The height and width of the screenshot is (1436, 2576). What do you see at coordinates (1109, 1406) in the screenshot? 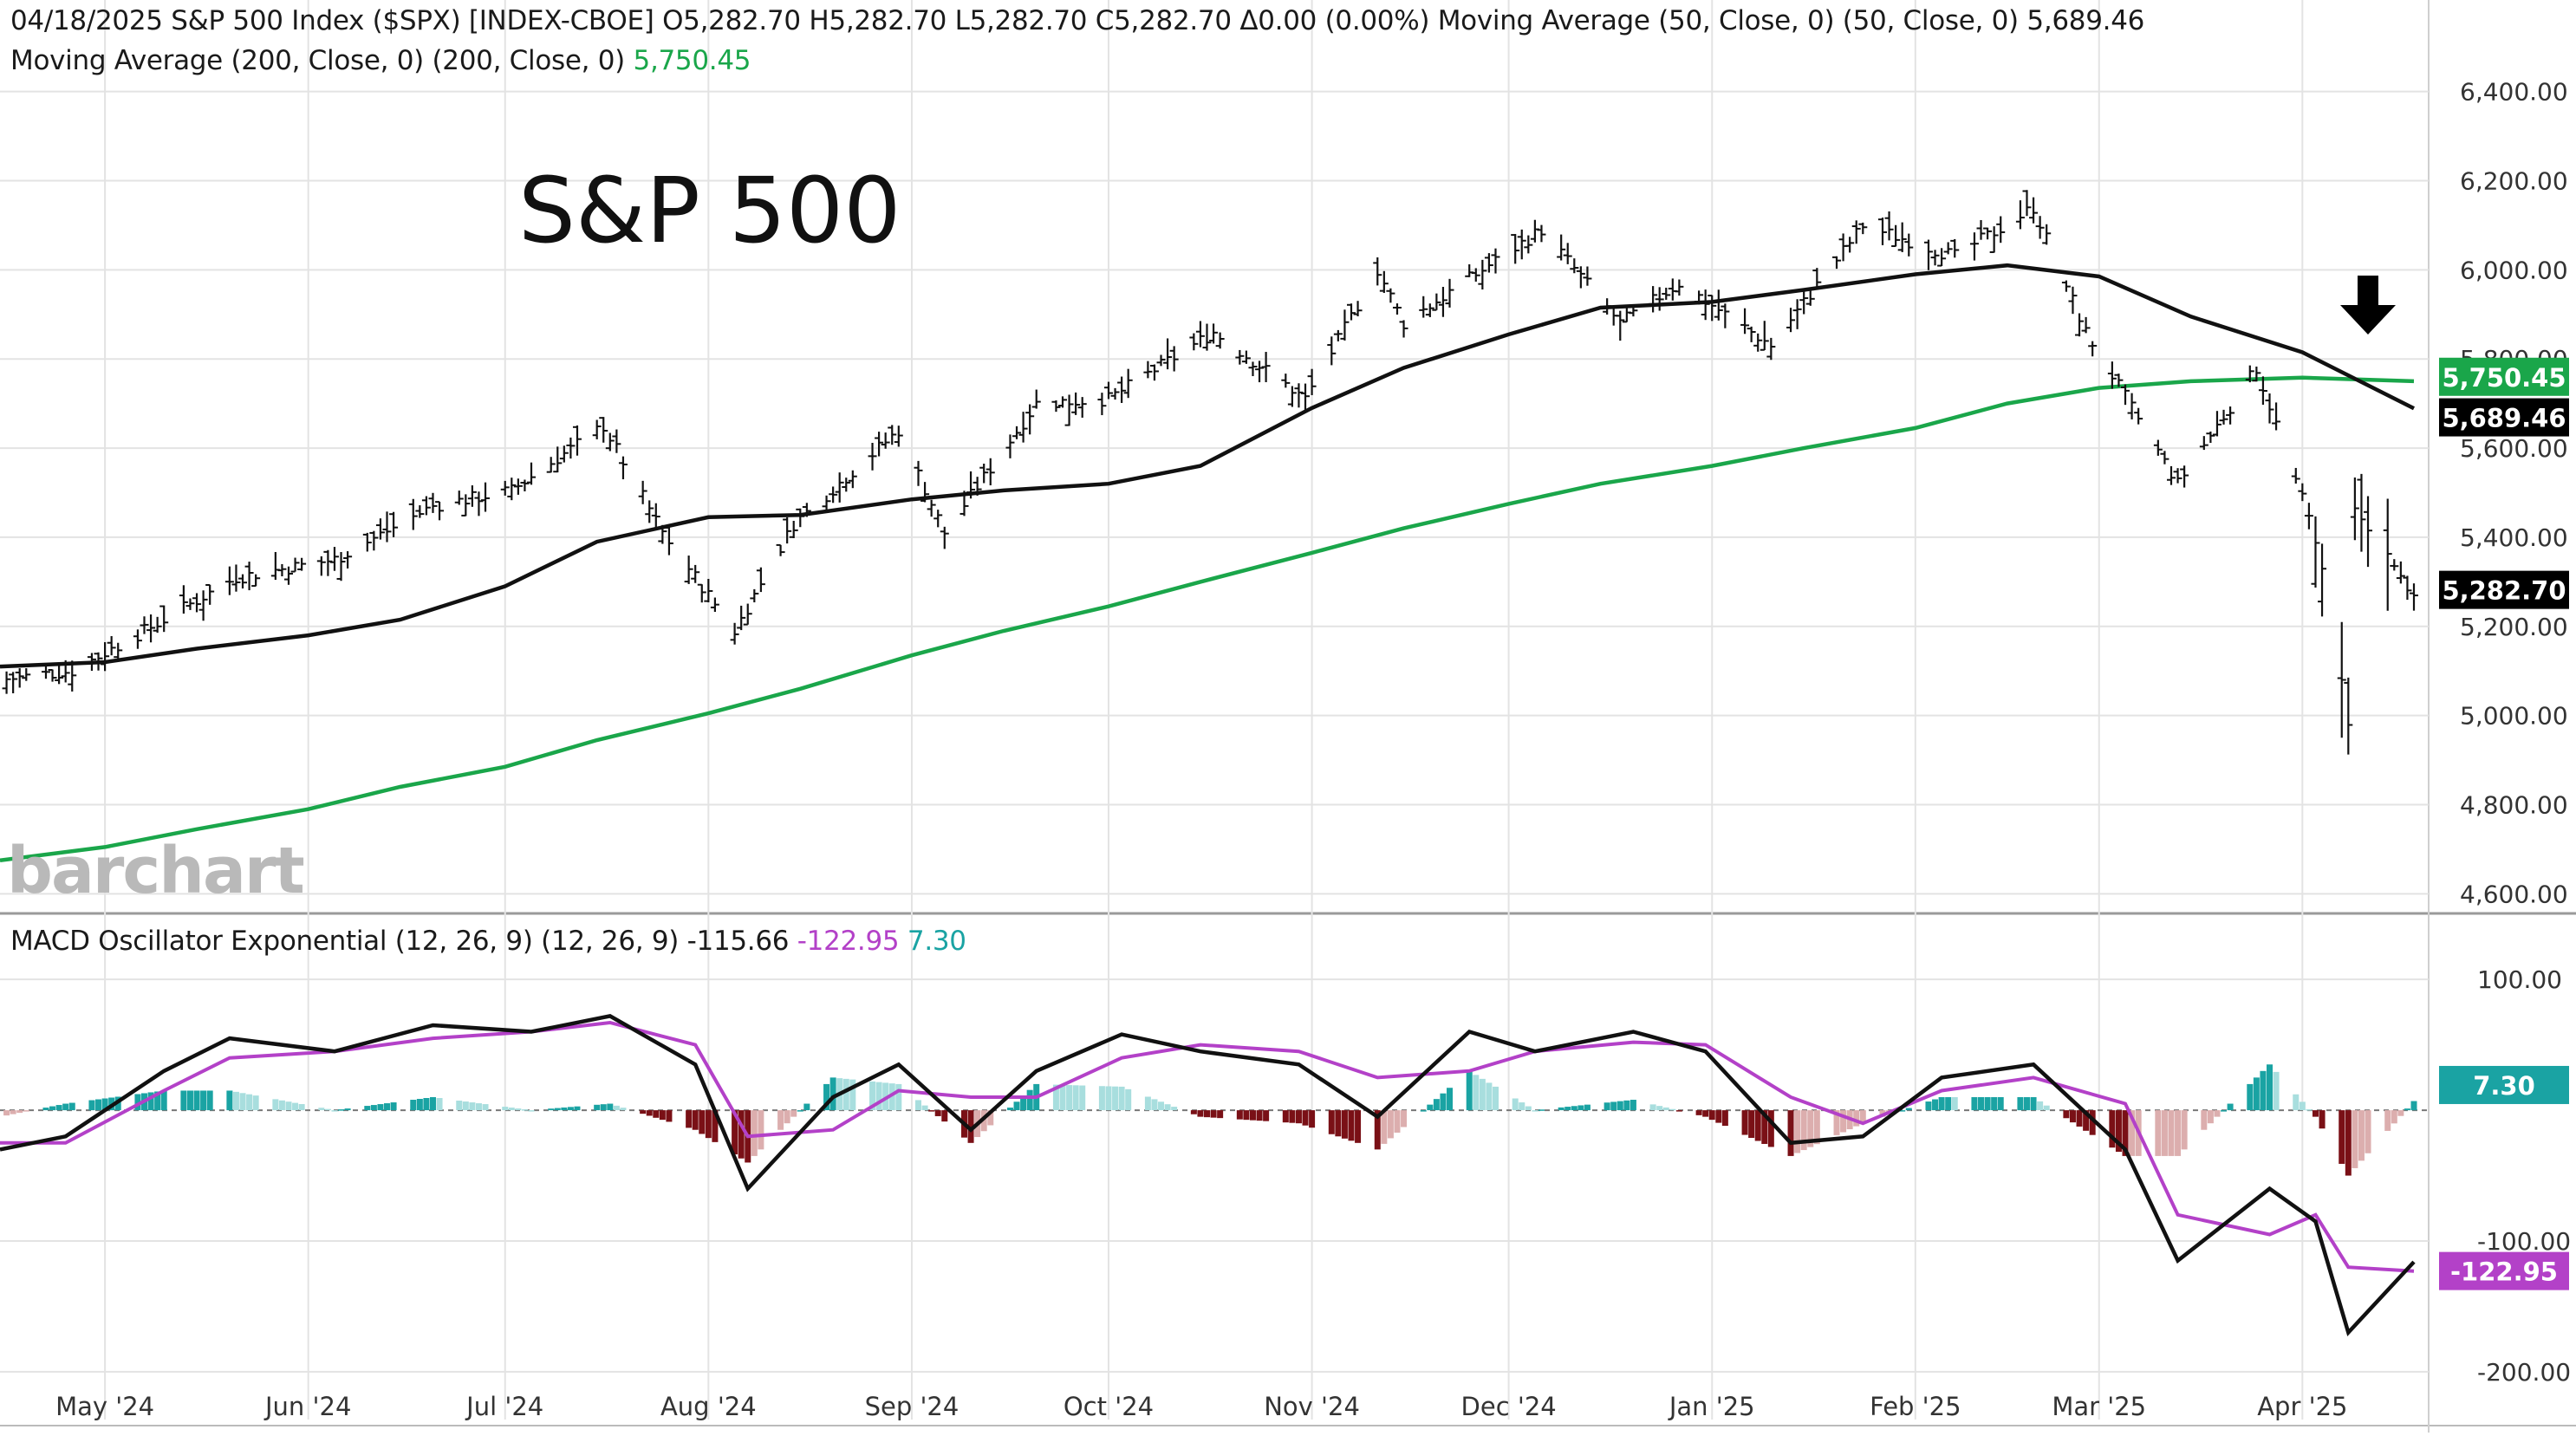
I see `x-tick-5: Oct '24` at bounding box center [1109, 1406].